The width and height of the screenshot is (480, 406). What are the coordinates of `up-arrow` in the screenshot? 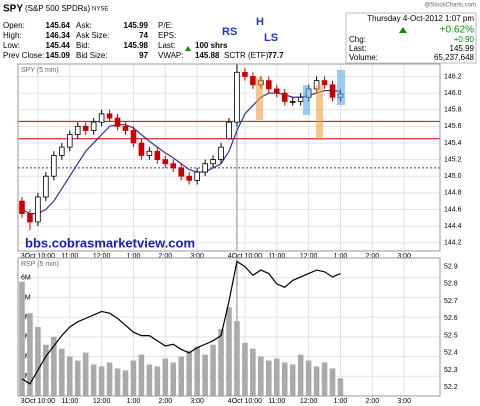 It's located at (403, 30).